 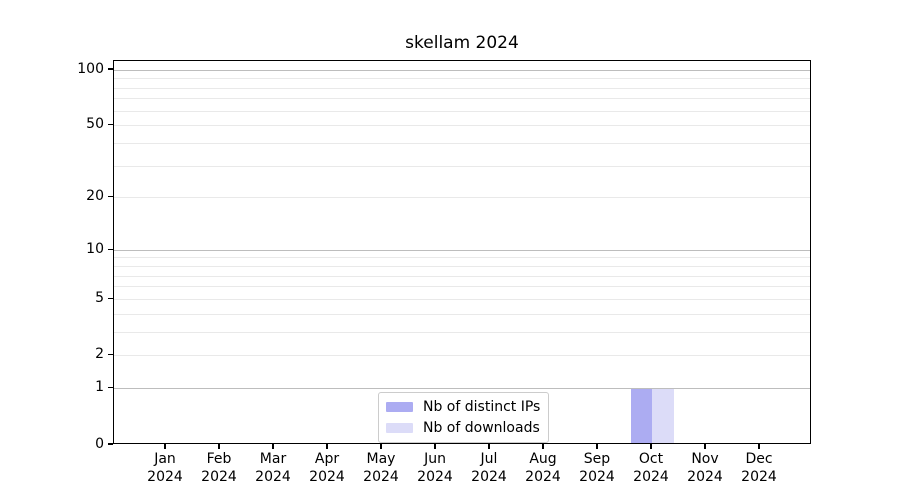 I want to click on chart-title: skellam 2024, so click(x=462, y=43).